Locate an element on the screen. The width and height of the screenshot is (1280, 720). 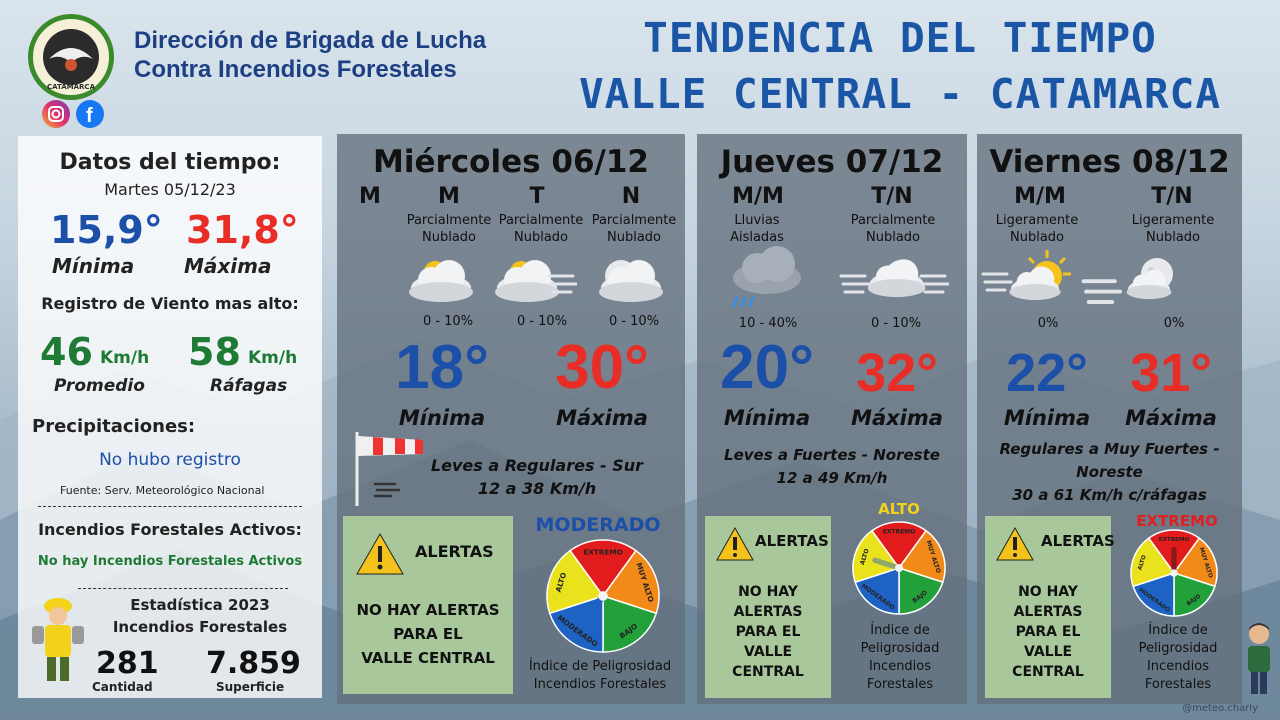
forecast-max-label: Máxima is located at coordinates (897, 418).